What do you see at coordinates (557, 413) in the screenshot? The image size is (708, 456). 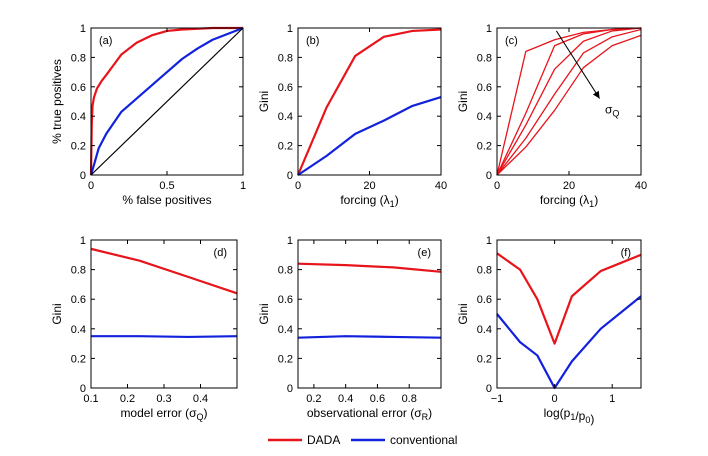 I see `x-label-text: log(p` at bounding box center [557, 413].